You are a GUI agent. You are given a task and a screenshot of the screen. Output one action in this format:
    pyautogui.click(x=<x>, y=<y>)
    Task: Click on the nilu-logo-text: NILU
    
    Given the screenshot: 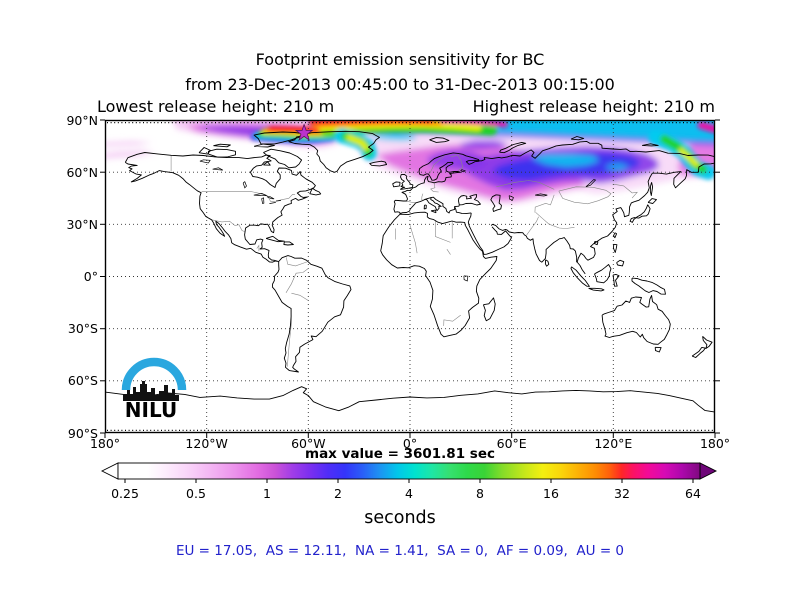 What is the action you would take?
    pyautogui.click(x=151, y=409)
    